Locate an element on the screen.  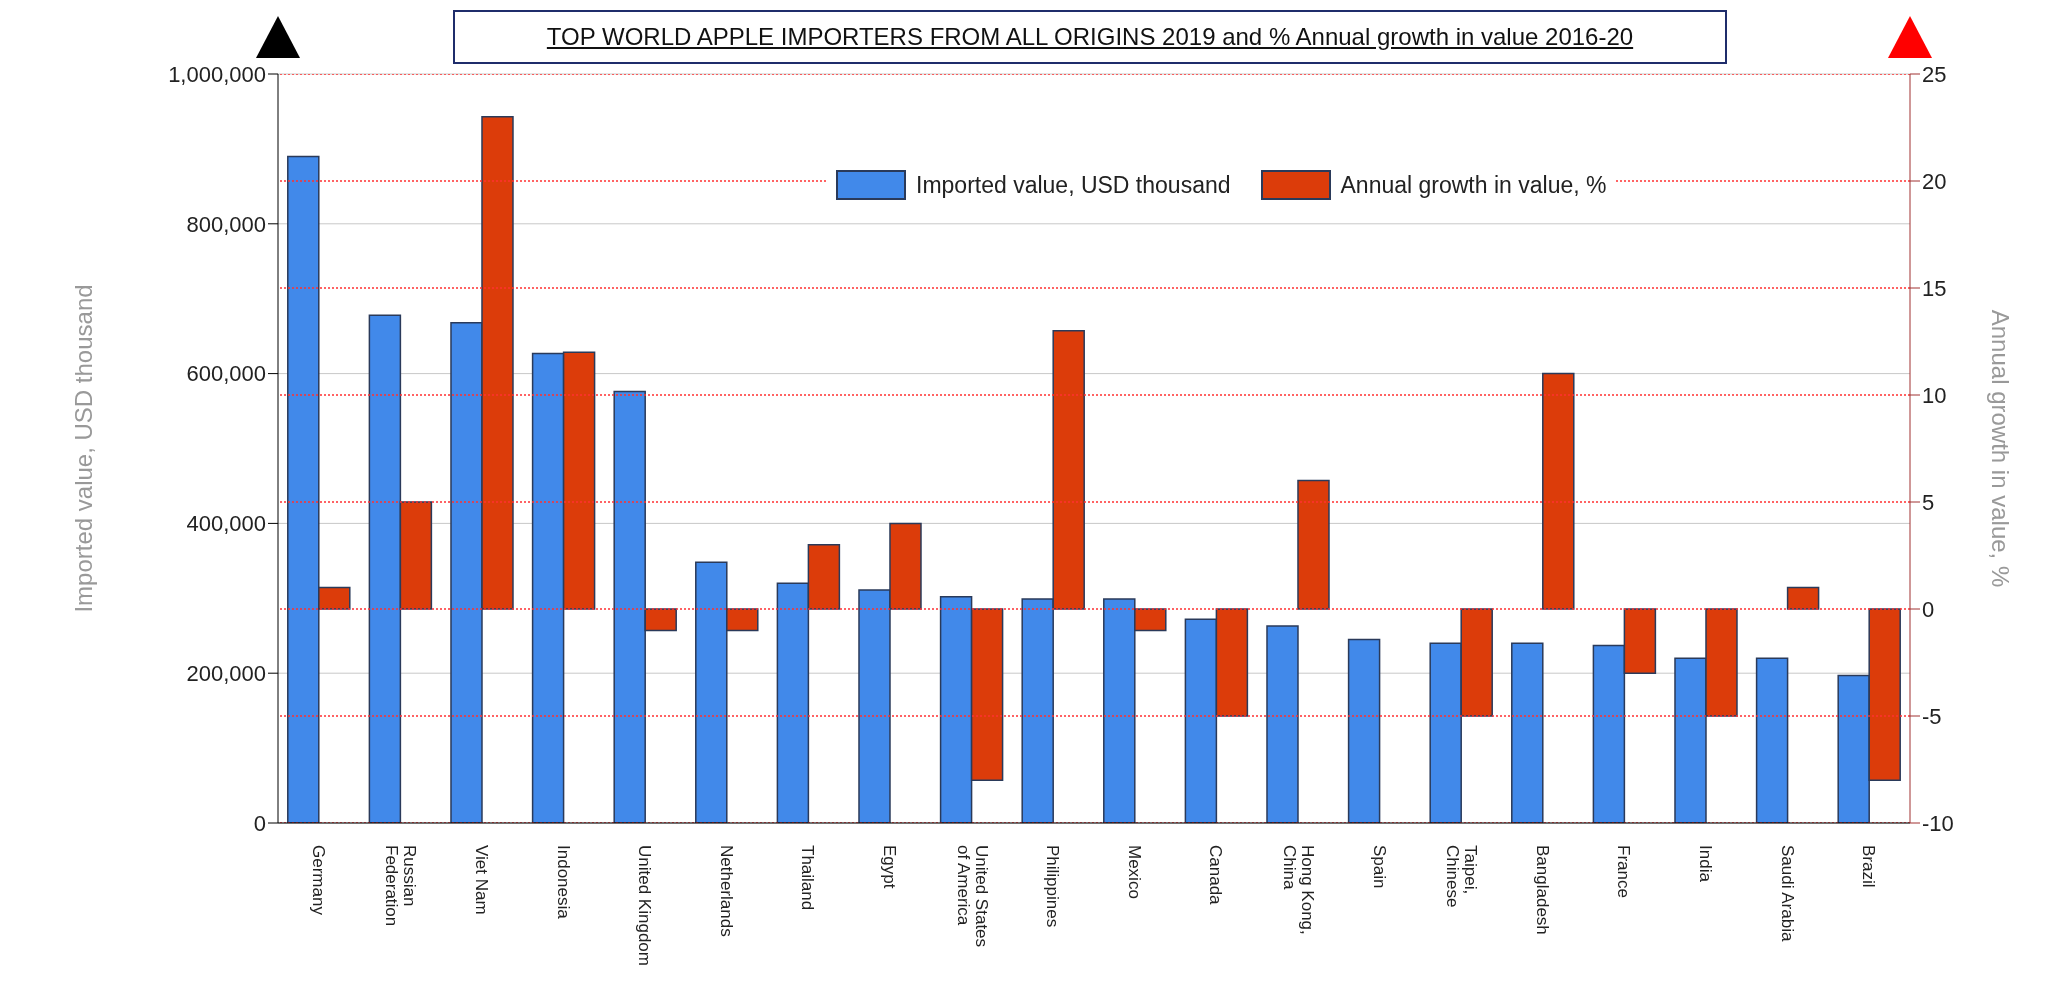
x-tick-label: France is located at coordinates (1624, 871).